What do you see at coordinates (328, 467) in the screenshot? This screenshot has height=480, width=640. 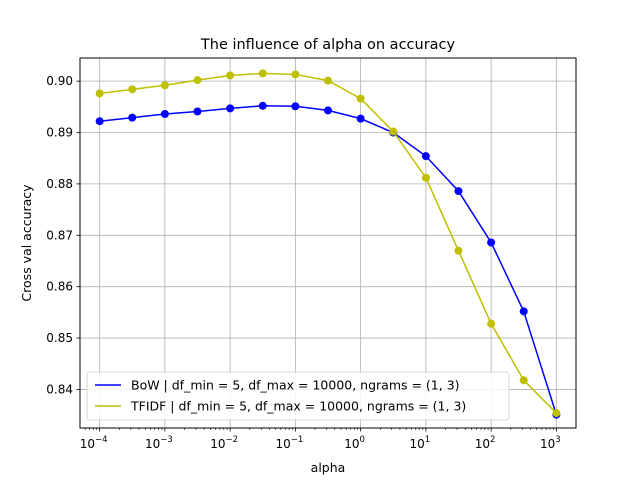 I see `x-axis-label: alpha` at bounding box center [328, 467].